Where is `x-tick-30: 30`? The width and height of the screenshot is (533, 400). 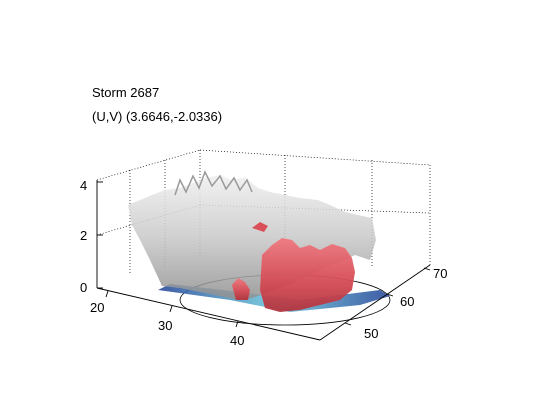
x-tick-30: 30 is located at coordinates (165, 325).